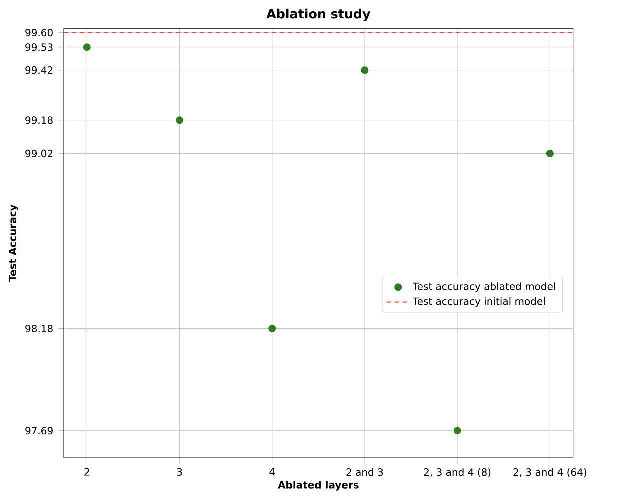  Describe the element at coordinates (39, 48) in the screenshot. I see `y-tick-label: 99.53` at that location.